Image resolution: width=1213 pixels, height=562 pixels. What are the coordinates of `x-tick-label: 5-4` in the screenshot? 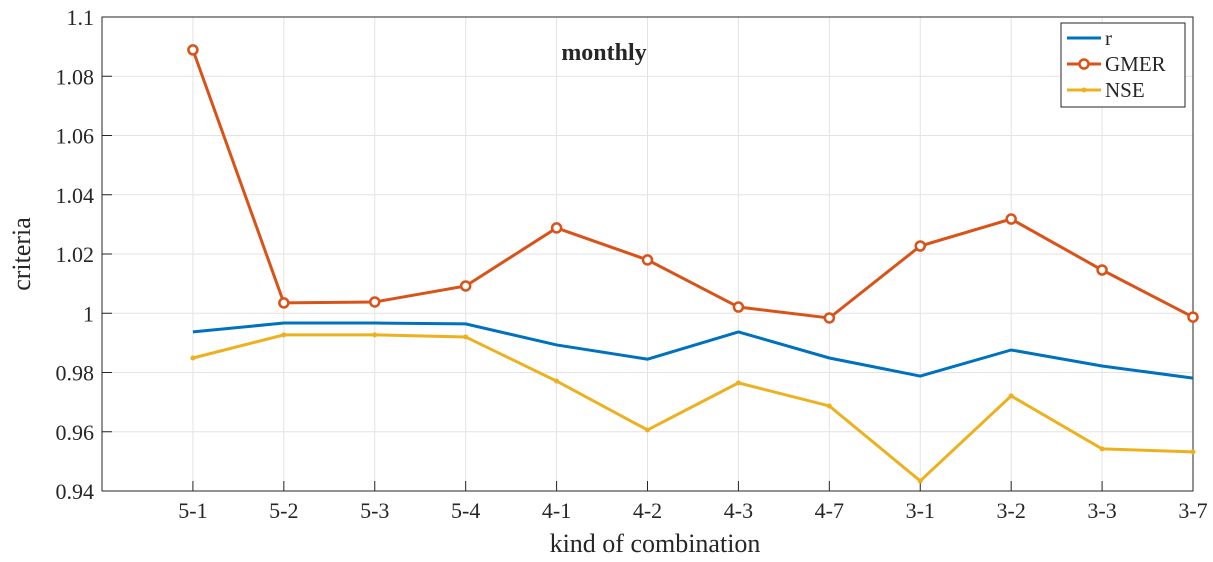 It's located at (465, 510).